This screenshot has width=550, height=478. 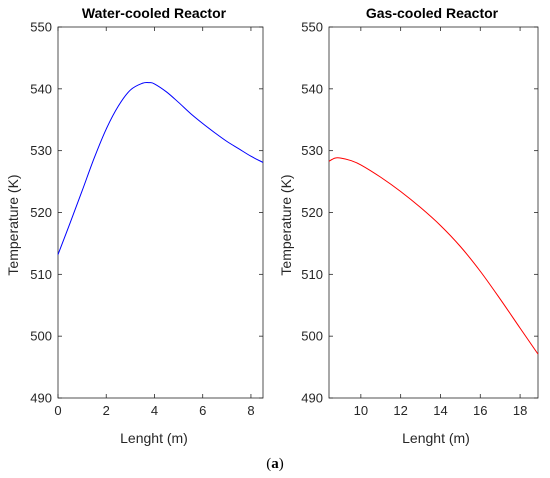 What do you see at coordinates (312, 398) in the screenshot?
I see `y-tick-label-right-0: 490` at bounding box center [312, 398].